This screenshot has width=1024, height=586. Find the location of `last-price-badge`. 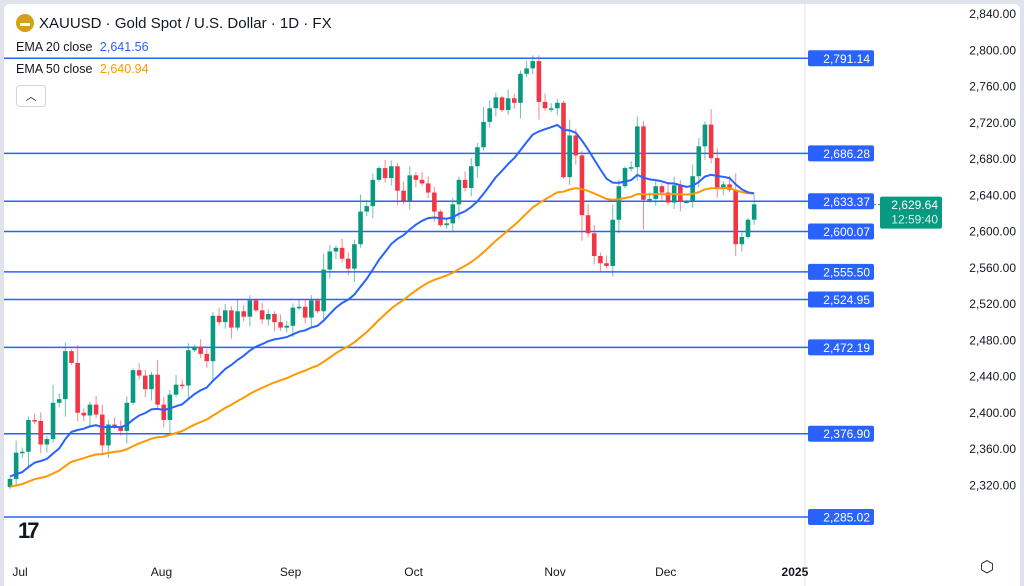

last-price-badge is located at coordinates (911, 212).